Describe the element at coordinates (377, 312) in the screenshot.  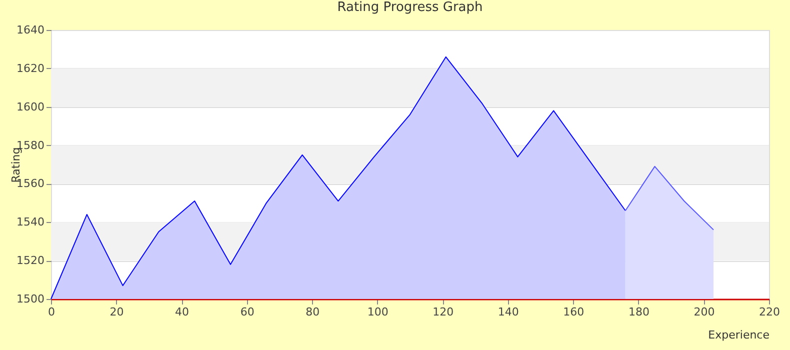
I see `x-tick-label: 100` at that location.